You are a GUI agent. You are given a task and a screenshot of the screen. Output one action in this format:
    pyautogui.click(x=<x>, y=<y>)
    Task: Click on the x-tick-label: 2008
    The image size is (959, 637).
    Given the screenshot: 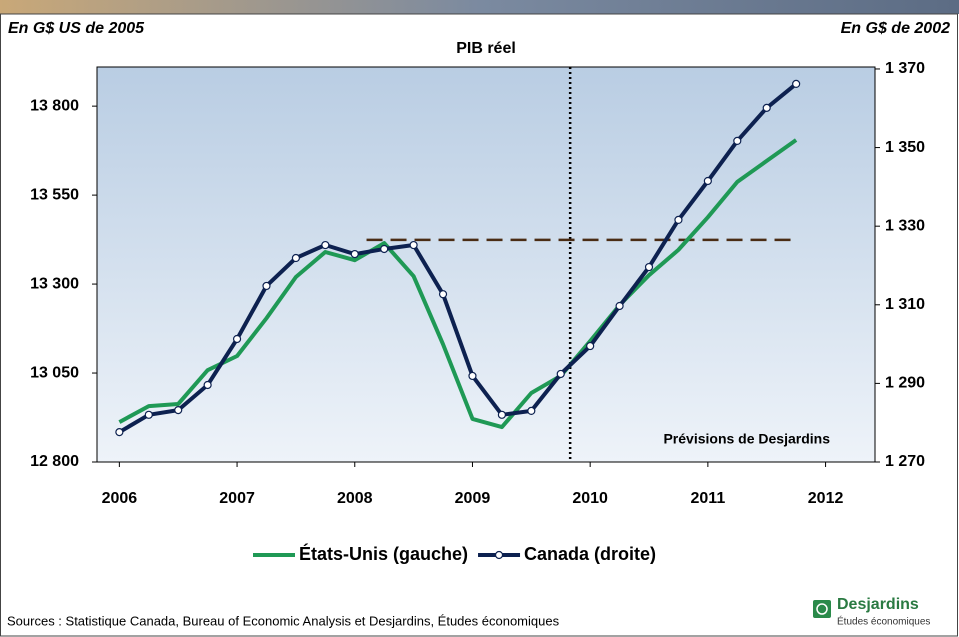 What is the action you would take?
    pyautogui.click(x=355, y=498)
    